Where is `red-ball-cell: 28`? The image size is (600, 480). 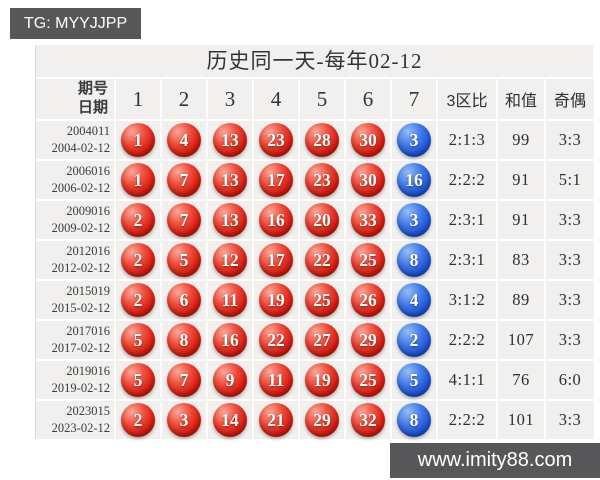 red-ball-cell: 28 is located at coordinates (322, 140).